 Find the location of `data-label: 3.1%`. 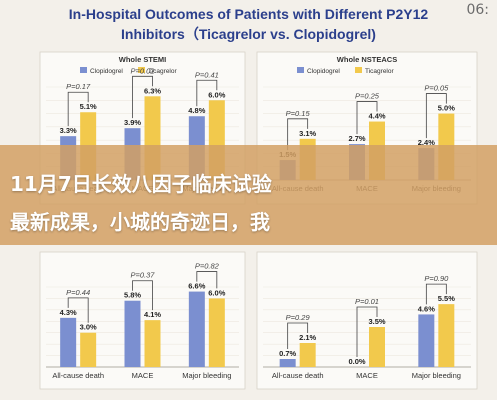

data-label: 3.1% is located at coordinates (307, 133).